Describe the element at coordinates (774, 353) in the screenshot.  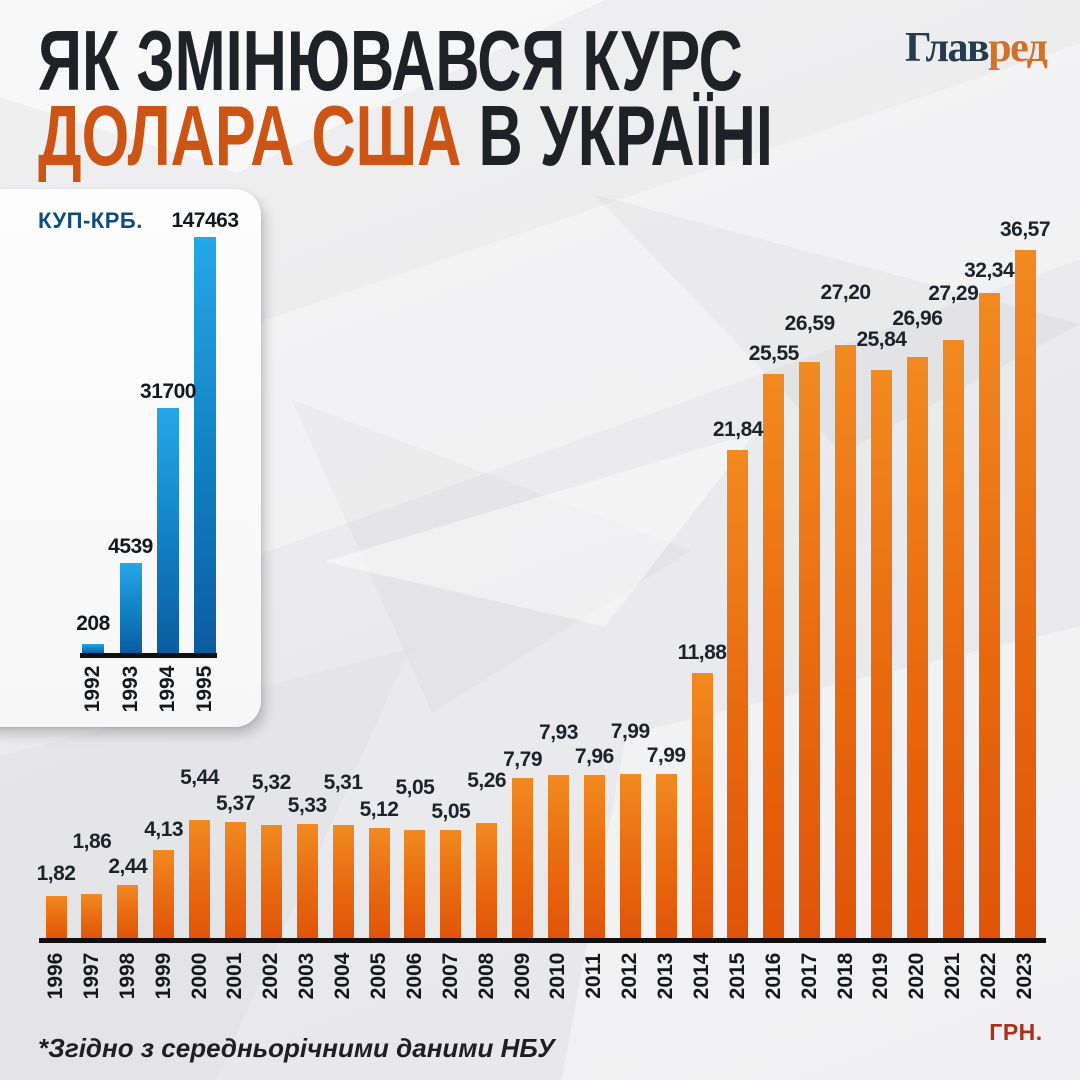
I see `bar-value-label-2016: 25,55` at that location.